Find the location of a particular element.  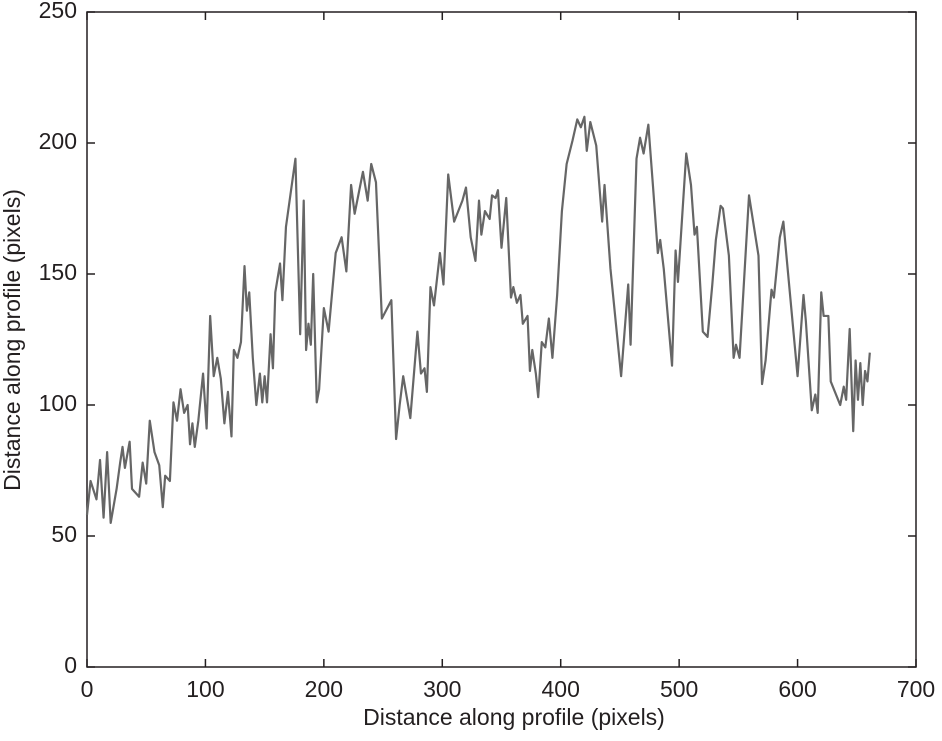

y-axis-label: Distance along profile (pixels) is located at coordinates (12, 340).